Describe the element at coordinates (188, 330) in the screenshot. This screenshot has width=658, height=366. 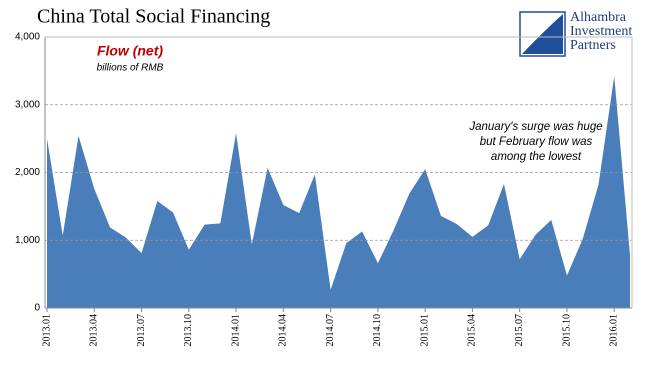
I see `x-tick-label: 2013.10` at that location.